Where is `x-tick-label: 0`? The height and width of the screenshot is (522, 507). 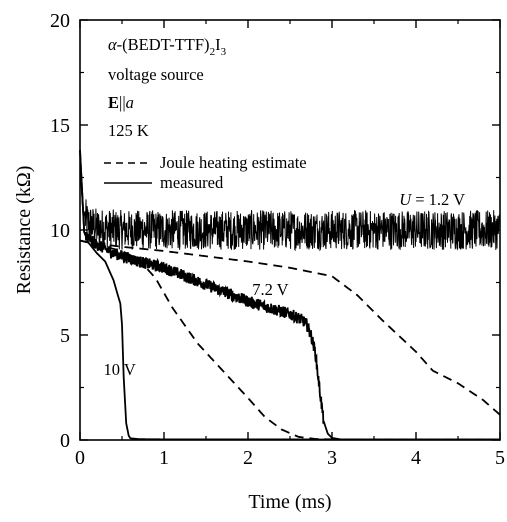
x-tick-label: 0 is located at coordinates (80, 458).